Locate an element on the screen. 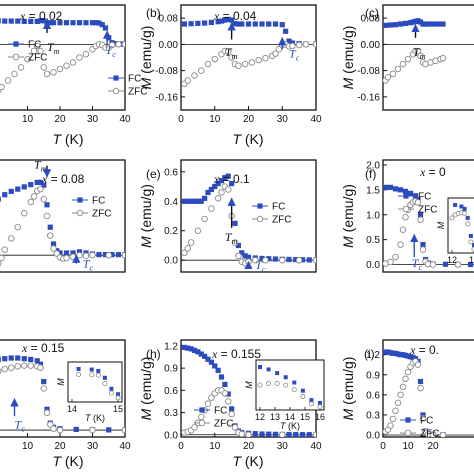 The height and width of the screenshot is (474, 474). inset-frame is located at coordinates (95, 382).